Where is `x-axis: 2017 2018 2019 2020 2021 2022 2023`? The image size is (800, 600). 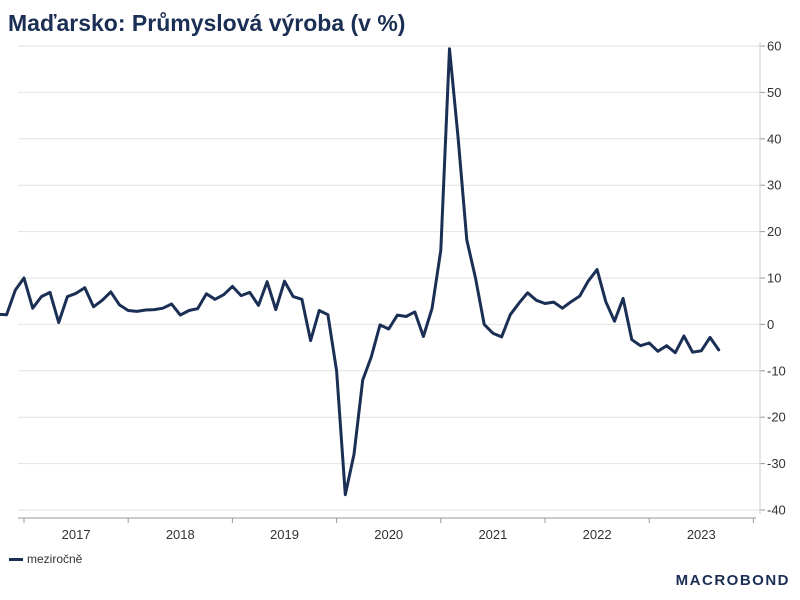 x-axis: 2017 2018 2019 2020 2021 2022 2023 is located at coordinates (387, 529).